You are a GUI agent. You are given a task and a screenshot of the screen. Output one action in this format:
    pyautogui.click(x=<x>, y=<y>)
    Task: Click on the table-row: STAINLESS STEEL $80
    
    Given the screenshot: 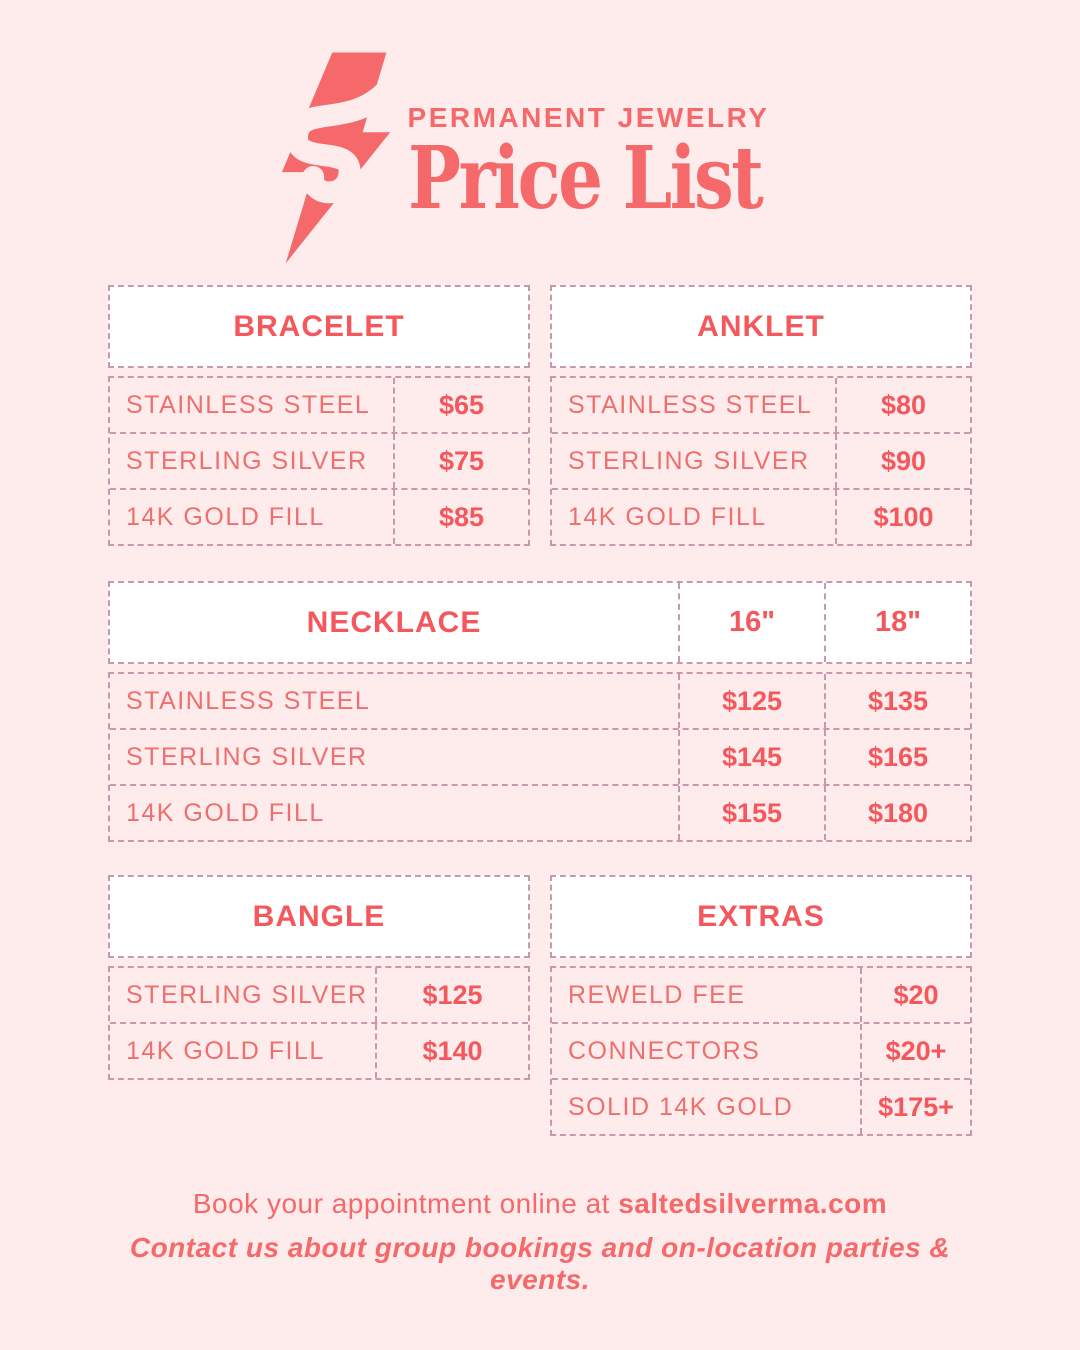 What is the action you would take?
    pyautogui.click(x=761, y=406)
    